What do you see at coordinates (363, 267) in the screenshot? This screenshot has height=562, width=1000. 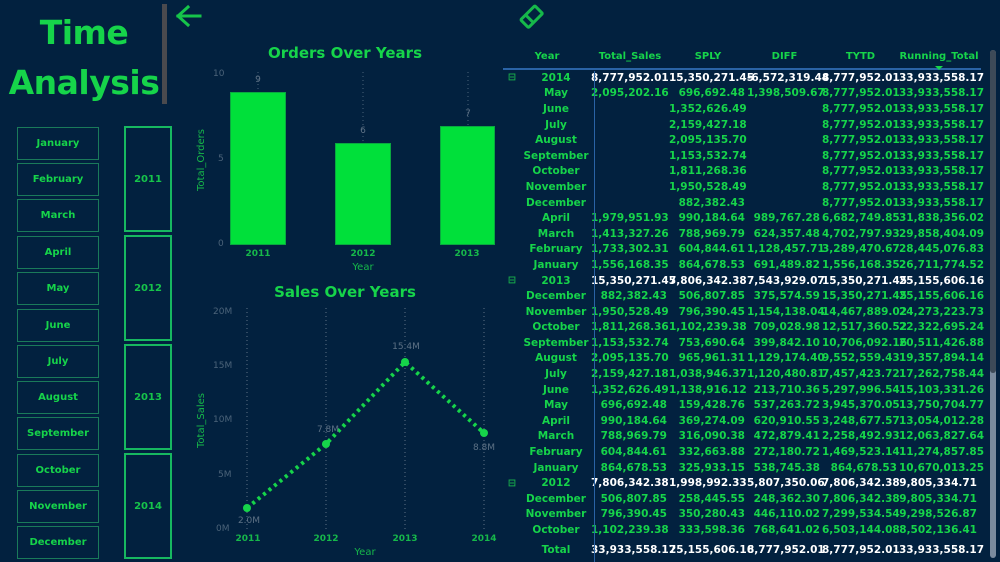 I see `x-axis-title: Year` at bounding box center [363, 267].